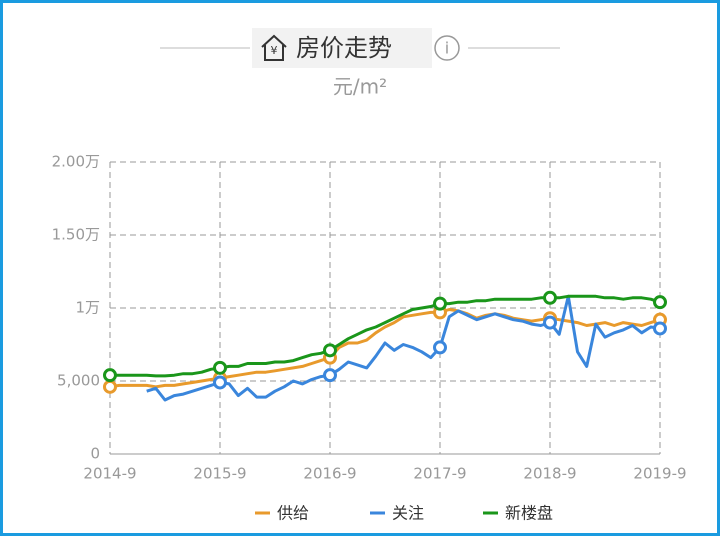  I want to click on x-tick-label: 2014-9, so click(109, 474).